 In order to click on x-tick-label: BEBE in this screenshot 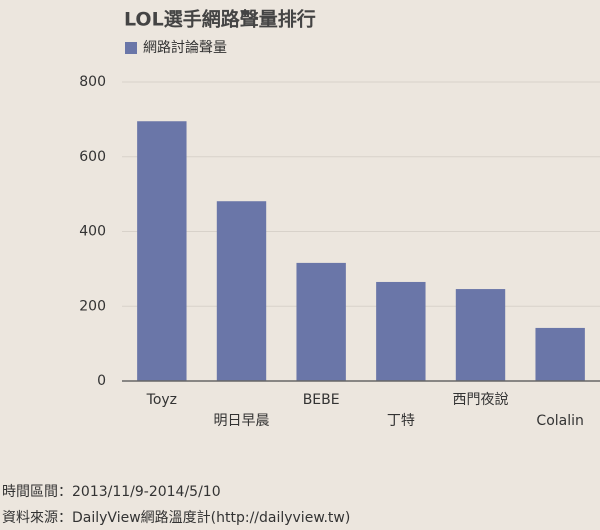, I will do `click(321, 400)`.